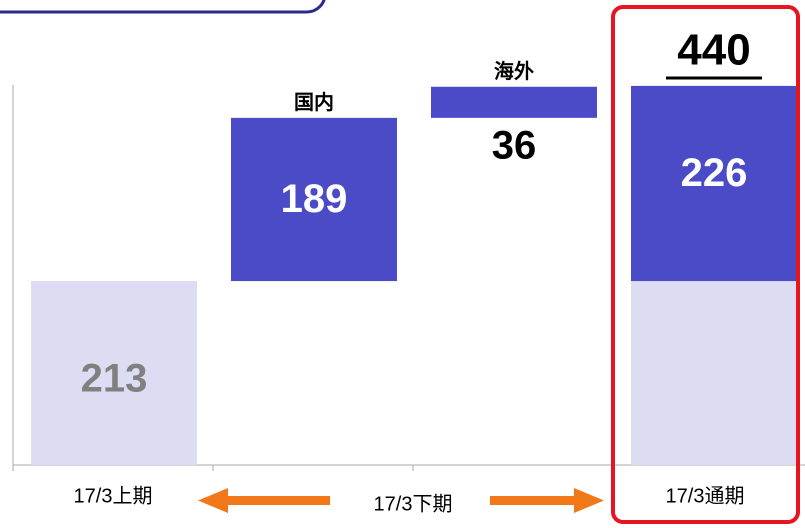 Image resolution: width=805 pixels, height=528 pixels. What do you see at coordinates (313, 468) in the screenshot?
I see `x-ticks` at bounding box center [313, 468].